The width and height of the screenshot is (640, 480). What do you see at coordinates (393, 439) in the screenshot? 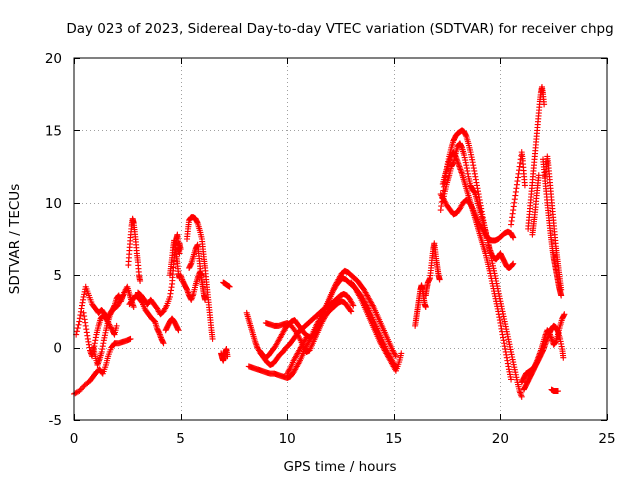
I see `x-tick-label: 15` at bounding box center [393, 439].